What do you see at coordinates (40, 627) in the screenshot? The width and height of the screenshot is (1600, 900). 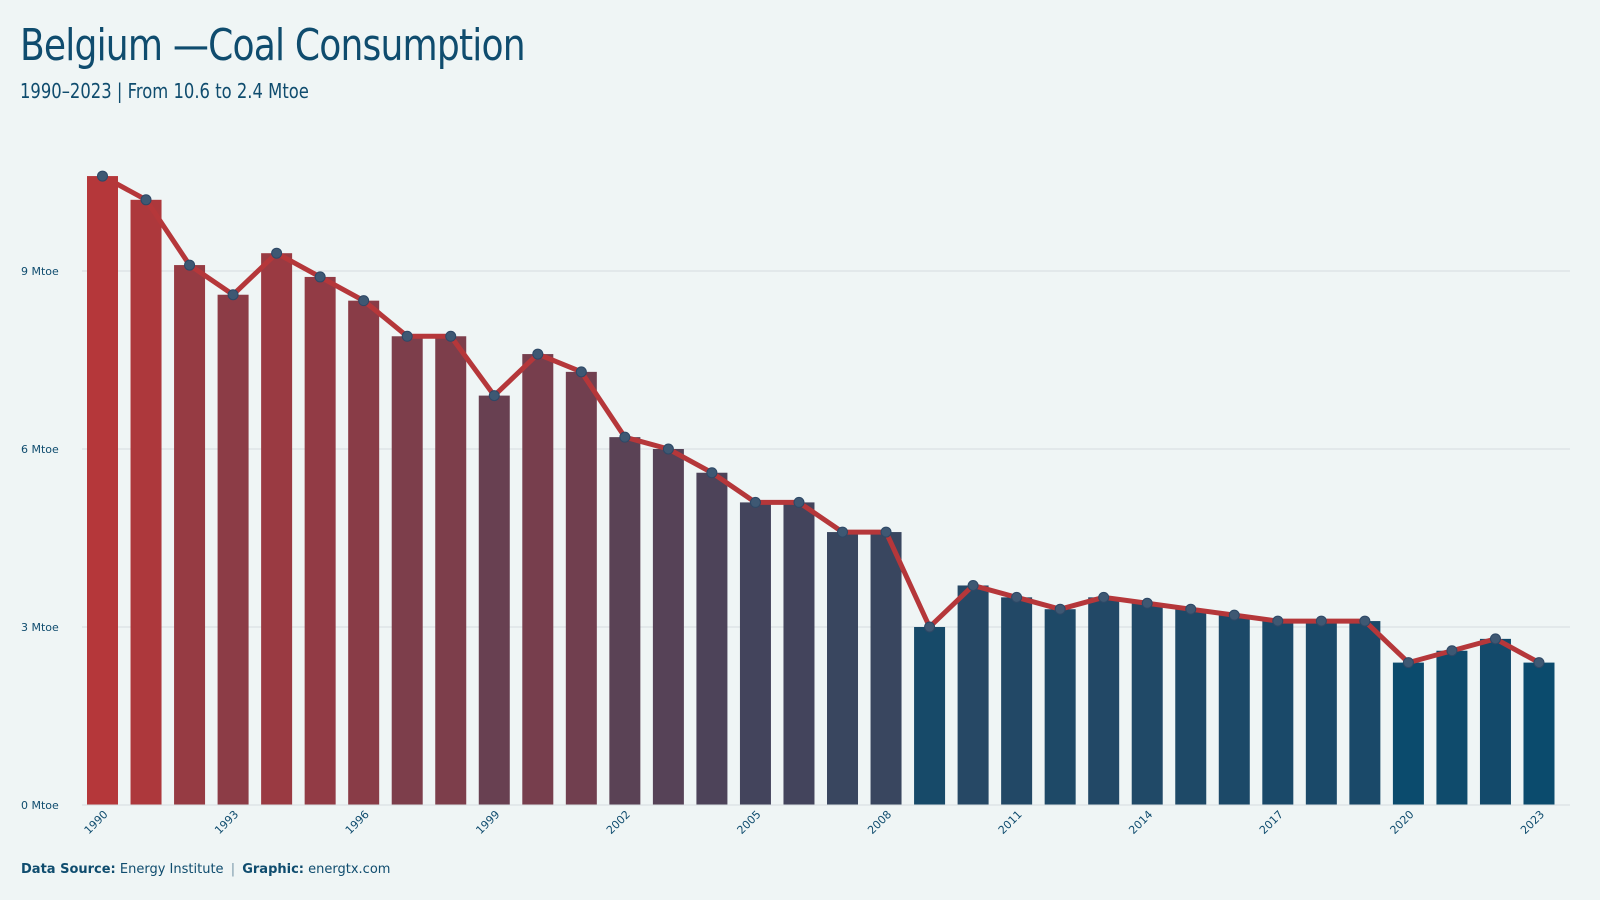 I see `y-tick-label: 3 Mtoe` at bounding box center [40, 627].